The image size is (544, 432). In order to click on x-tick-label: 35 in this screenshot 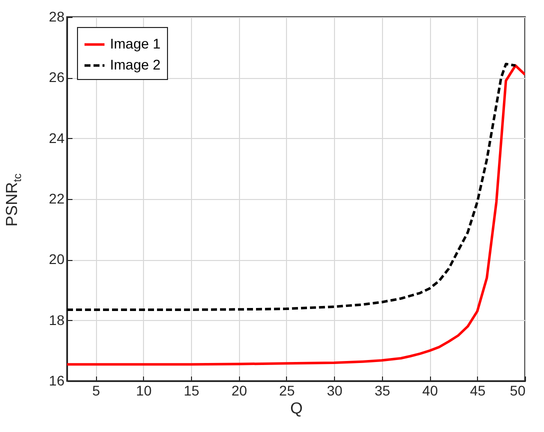, I will do `click(382, 390)`.